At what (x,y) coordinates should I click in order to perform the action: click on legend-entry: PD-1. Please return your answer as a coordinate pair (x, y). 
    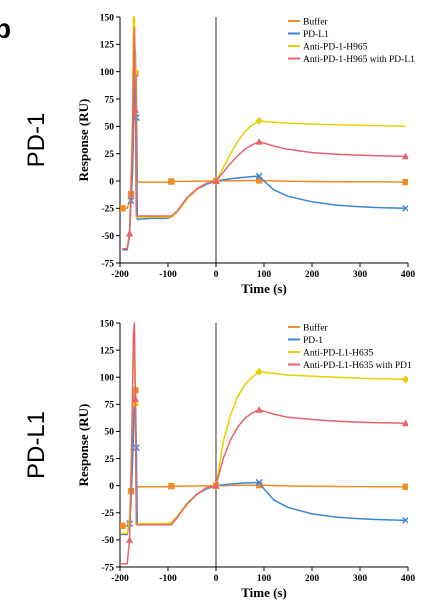
    Looking at the image, I should click on (305, 341).